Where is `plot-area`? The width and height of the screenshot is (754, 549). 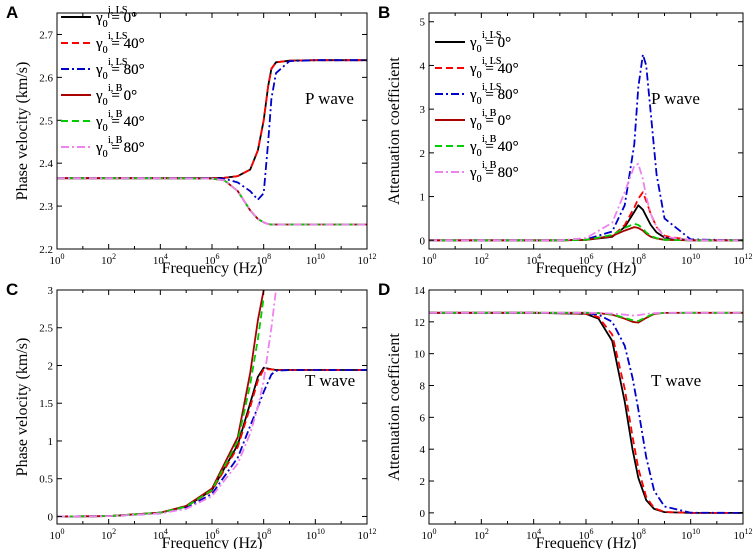
plot-area is located at coordinates (212, 142).